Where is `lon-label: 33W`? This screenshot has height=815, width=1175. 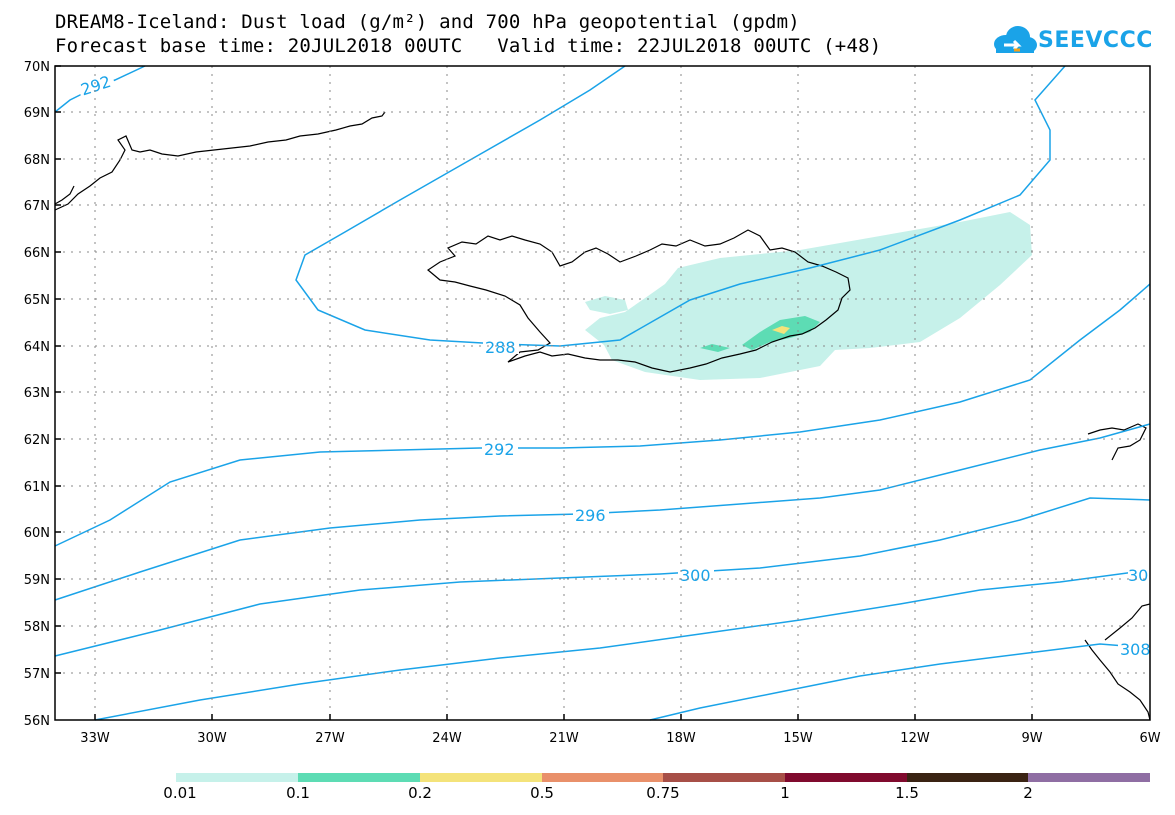 lon-label: 33W is located at coordinates (95, 738).